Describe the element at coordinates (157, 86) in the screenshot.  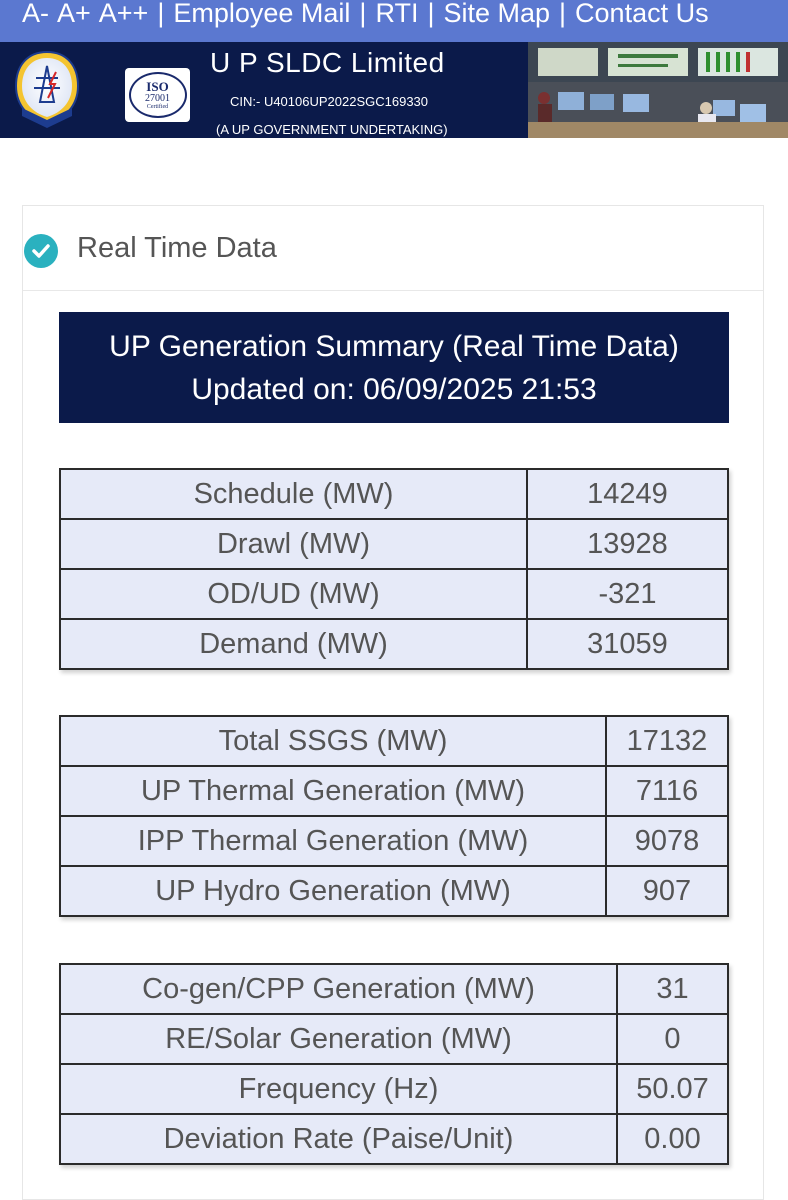
I see `iso-title: ISO` at that location.